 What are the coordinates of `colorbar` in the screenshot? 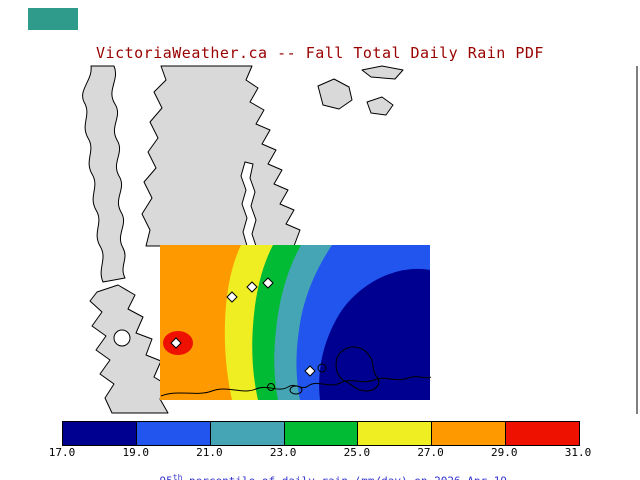 It's located at (321, 433).